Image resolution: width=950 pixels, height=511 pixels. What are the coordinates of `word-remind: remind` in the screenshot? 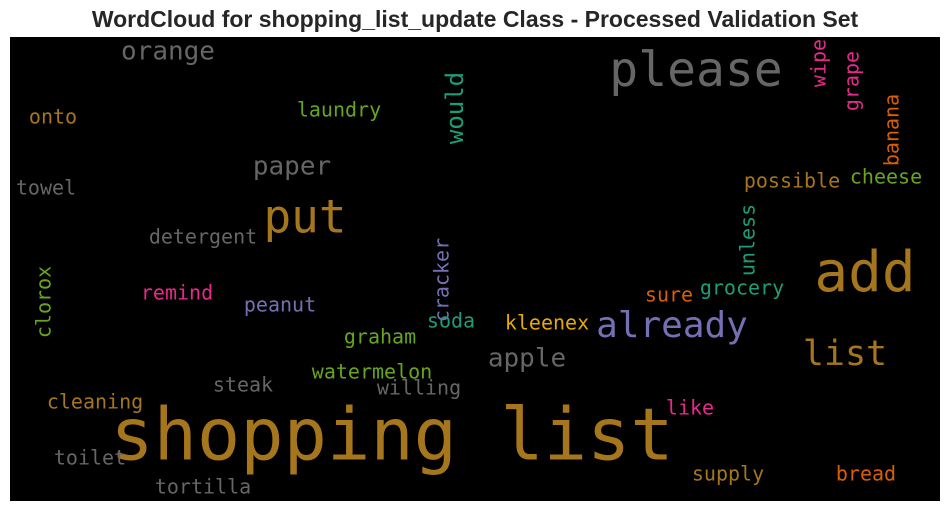 It's located at (177, 293).